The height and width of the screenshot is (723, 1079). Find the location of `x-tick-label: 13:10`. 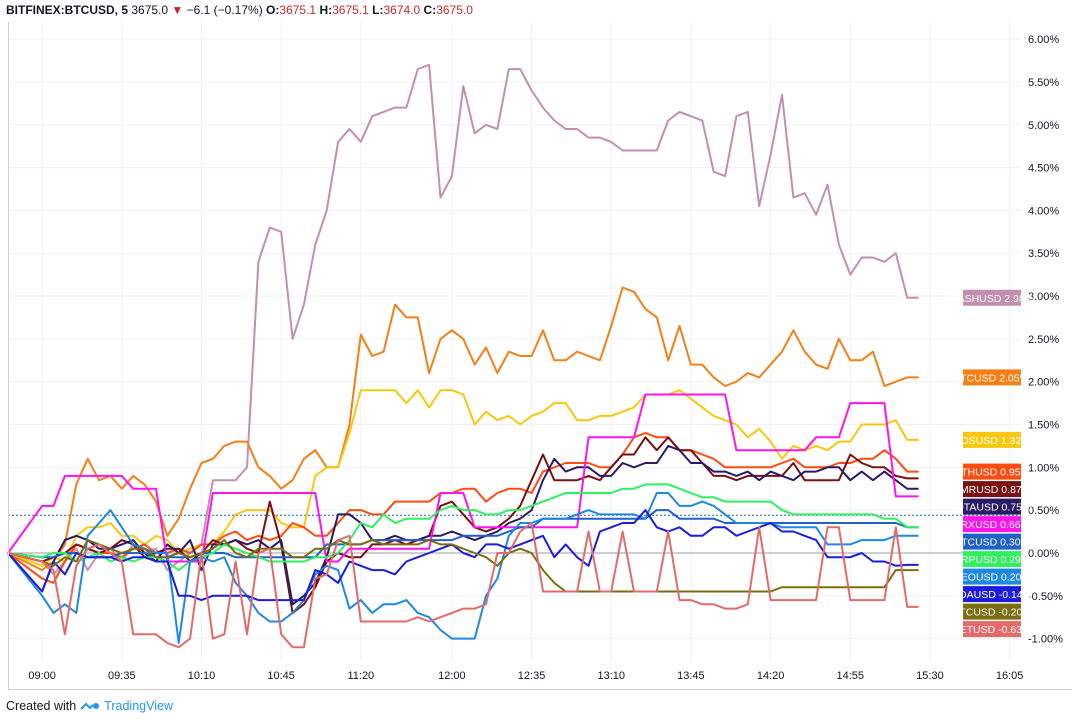

x-tick-label: 13:10 is located at coordinates (611, 676).